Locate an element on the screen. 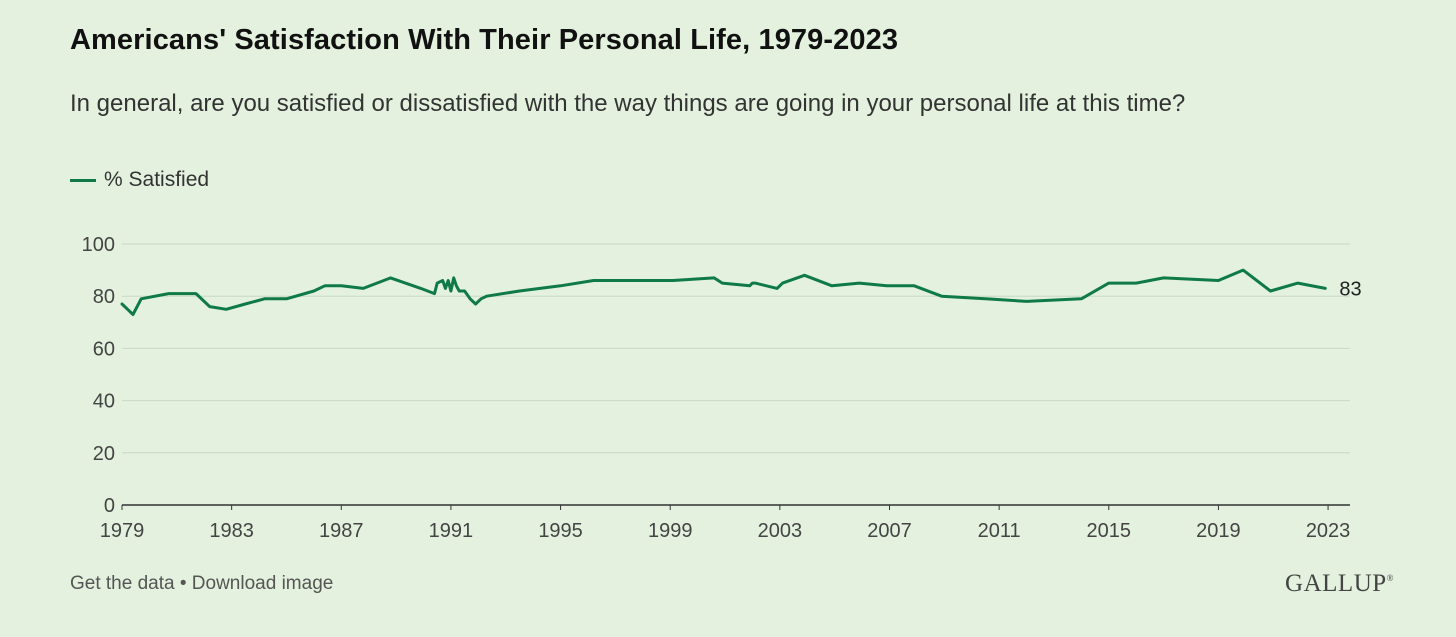 This screenshot has width=1456, height=637. x-tick-label: 1979 is located at coordinates (122, 531).